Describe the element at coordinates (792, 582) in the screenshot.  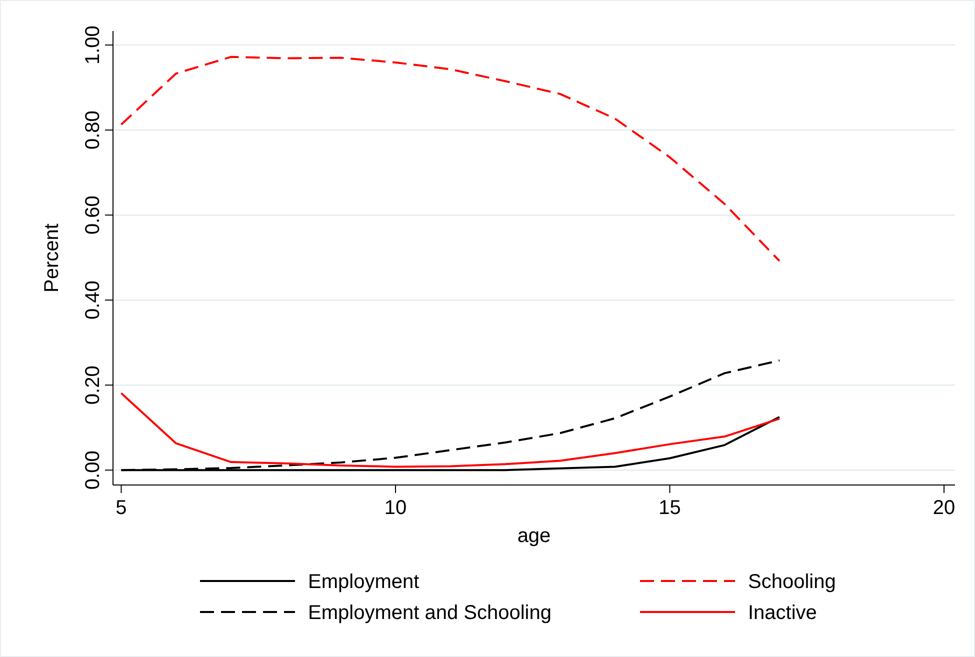
I see `legend-label: Schooling` at that location.